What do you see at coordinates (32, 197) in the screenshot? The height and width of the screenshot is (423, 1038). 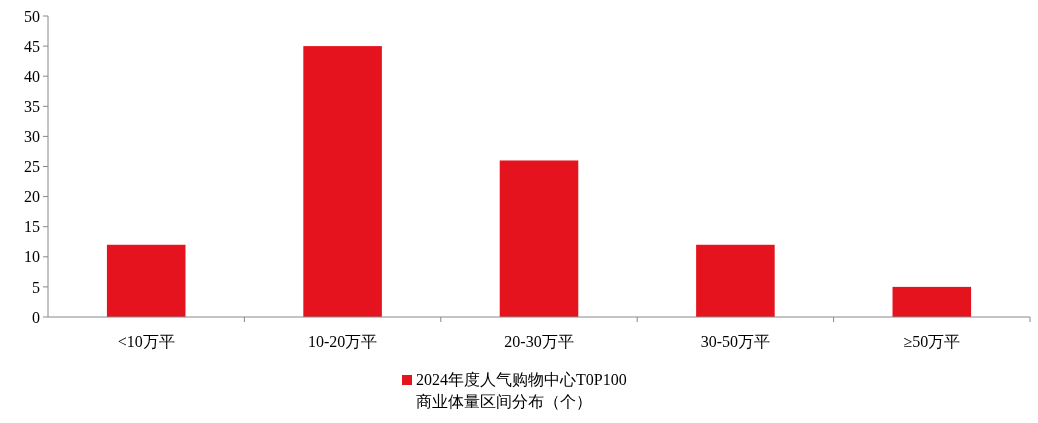 I see `y-tick-label: 20` at bounding box center [32, 197].